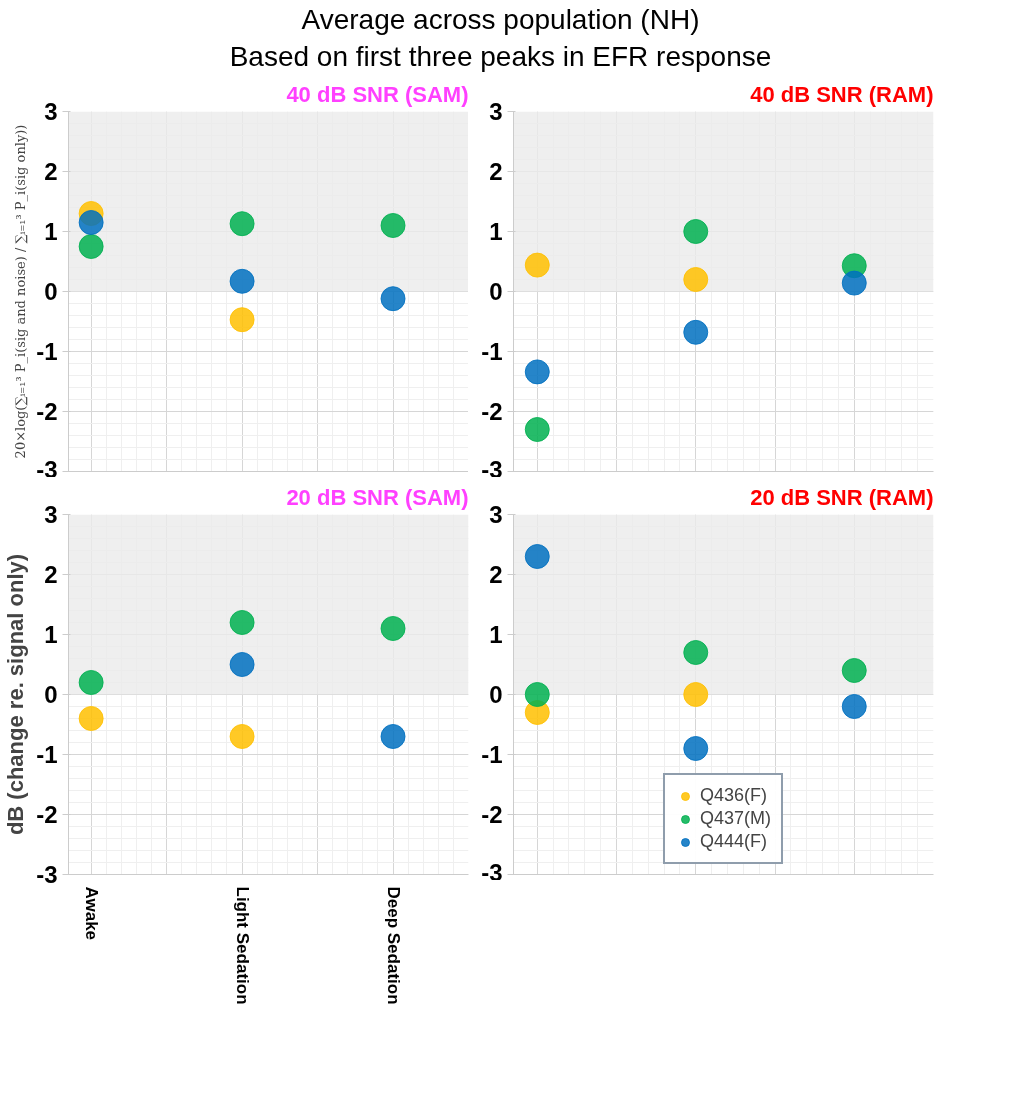  I want to click on chart-title: 20 dB SNR (SAM), so click(377, 497).